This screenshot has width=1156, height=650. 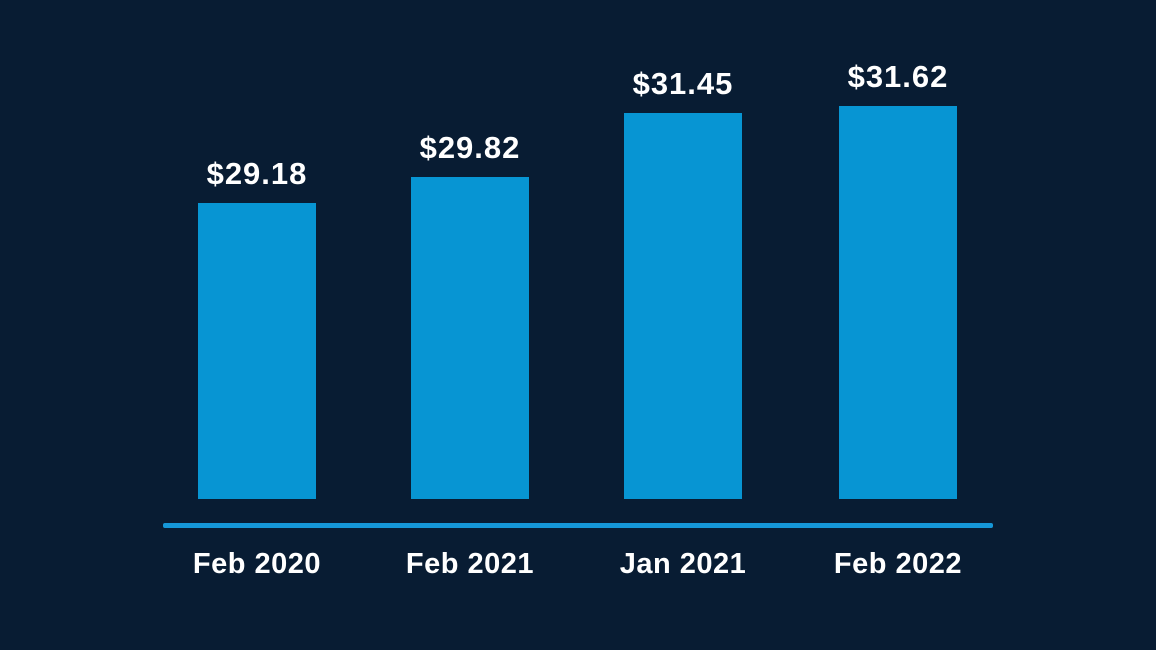 I want to click on bar-value-label: $29.82, so click(x=470, y=147).